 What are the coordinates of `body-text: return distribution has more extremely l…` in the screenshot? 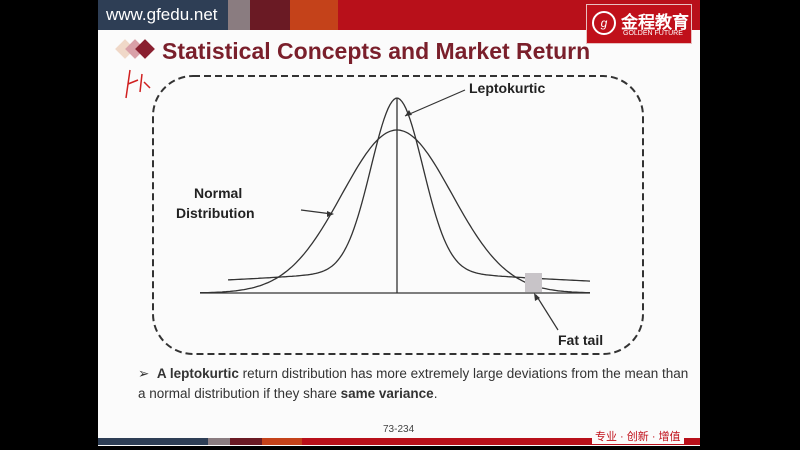 It's located at (413, 383).